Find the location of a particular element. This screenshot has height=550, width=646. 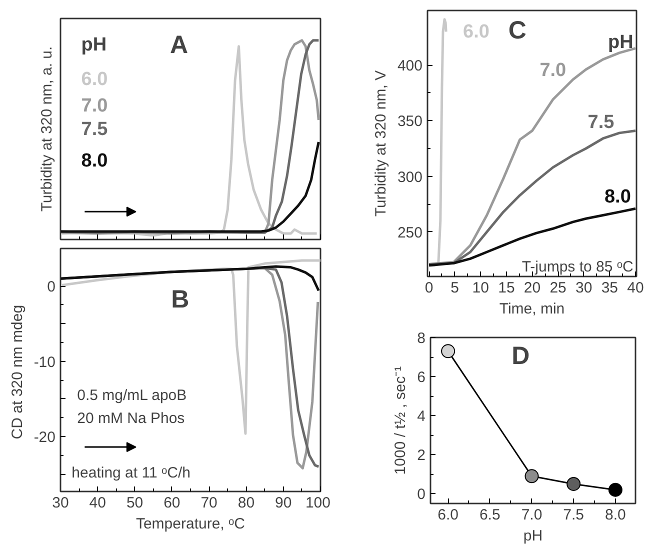

text: B is located at coordinates (180, 300).